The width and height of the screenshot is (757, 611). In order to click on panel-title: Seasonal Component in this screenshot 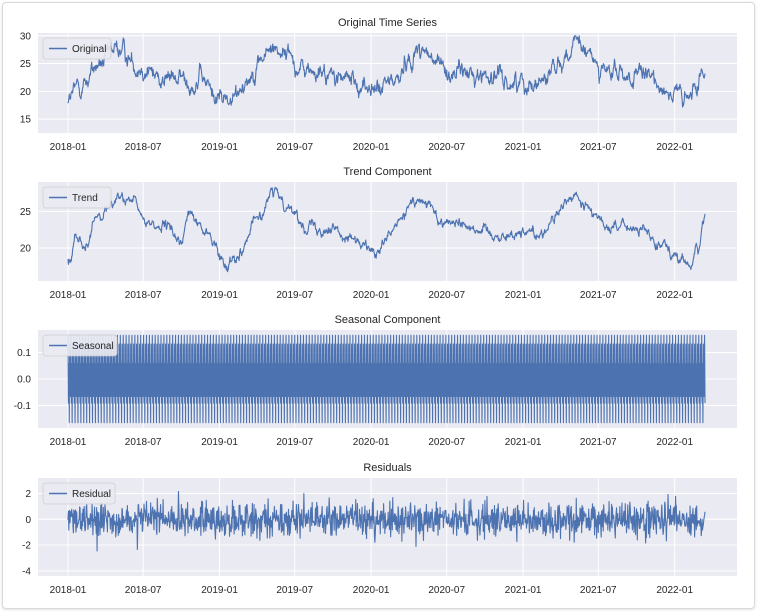, I will do `click(388, 320)`.